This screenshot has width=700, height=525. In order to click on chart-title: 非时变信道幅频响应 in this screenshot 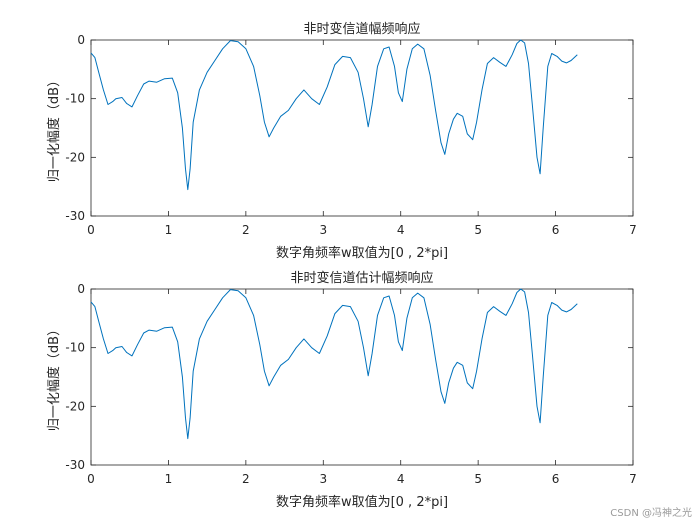, I will do `click(361, 29)`.